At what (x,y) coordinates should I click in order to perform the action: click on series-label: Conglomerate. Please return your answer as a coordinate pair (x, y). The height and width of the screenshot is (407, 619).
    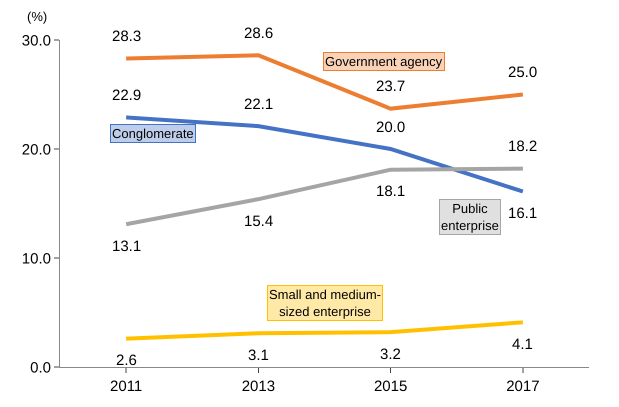
    Looking at the image, I should click on (153, 133).